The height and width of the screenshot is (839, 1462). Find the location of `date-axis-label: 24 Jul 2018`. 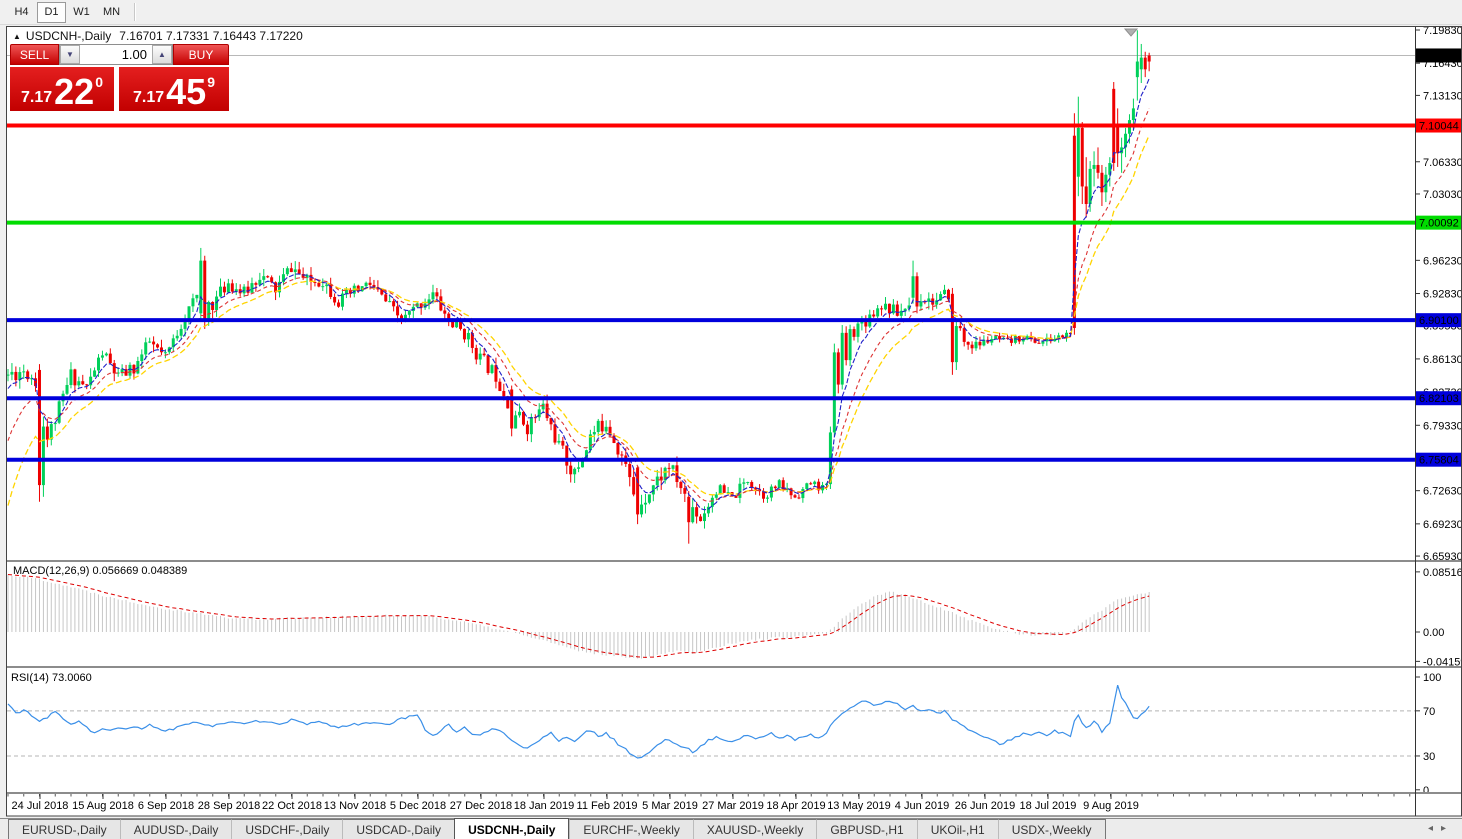

date-axis-label: 24 Jul 2018 is located at coordinates (40, 806).